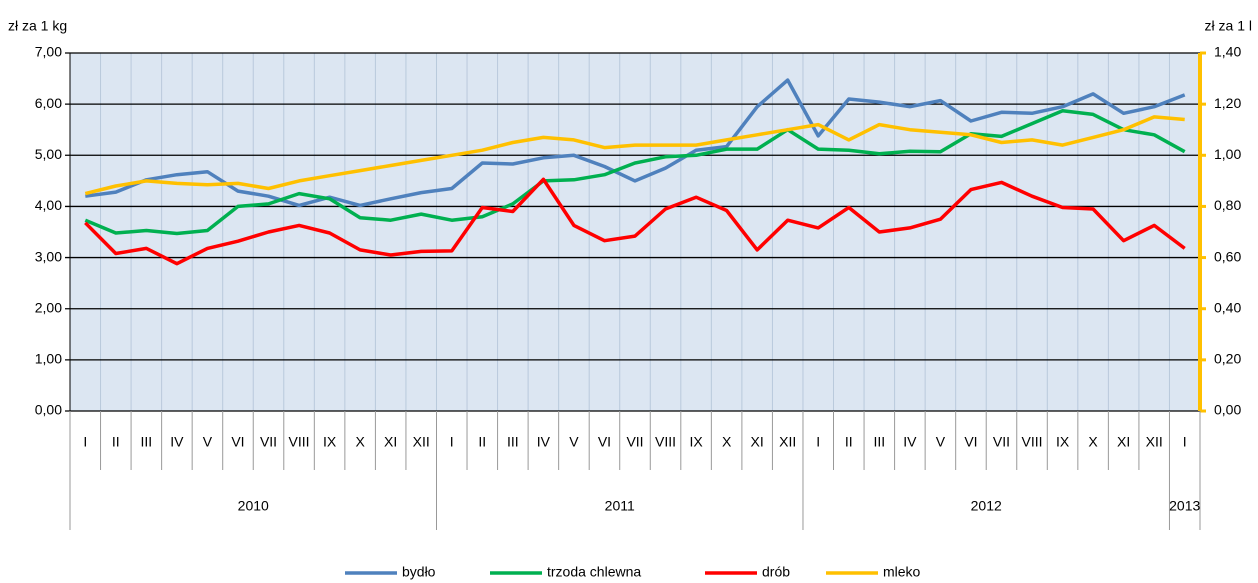 This screenshot has height=583, width=1258. What do you see at coordinates (37, 26) in the screenshot?
I see `y-axis-label: zł za 1 kg` at bounding box center [37, 26].